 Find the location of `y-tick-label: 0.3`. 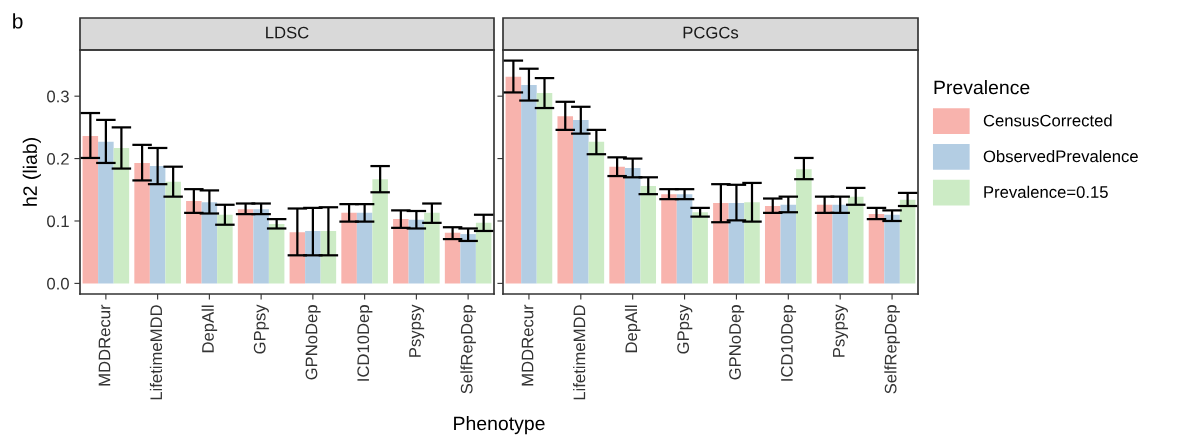

y-tick-label: 0.3 is located at coordinates (58, 96).